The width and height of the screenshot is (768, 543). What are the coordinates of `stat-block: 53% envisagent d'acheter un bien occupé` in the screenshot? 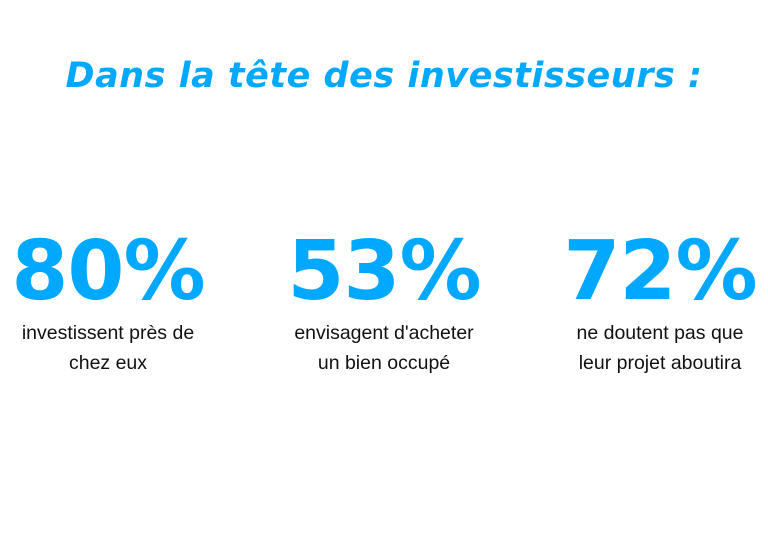 It's located at (384, 302).